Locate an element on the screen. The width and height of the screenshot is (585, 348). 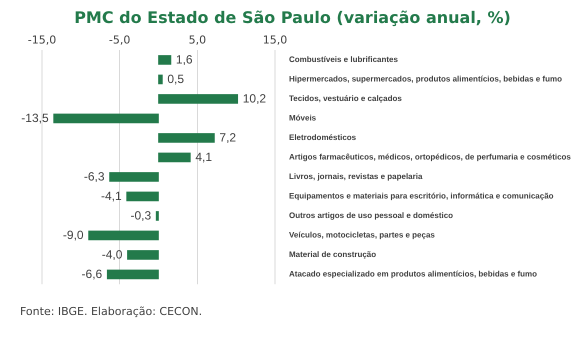
data-label: 4,1 is located at coordinates (203, 157).